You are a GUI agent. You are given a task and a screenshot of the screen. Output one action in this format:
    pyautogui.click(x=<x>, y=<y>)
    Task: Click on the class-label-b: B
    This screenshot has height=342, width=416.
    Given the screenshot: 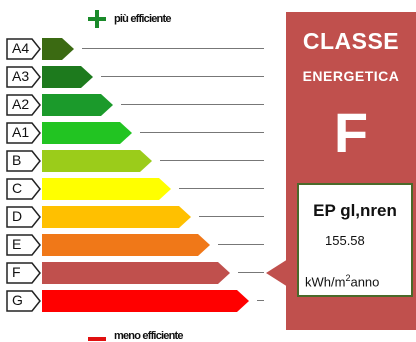 What is the action you would take?
    pyautogui.click(x=17, y=160)
    